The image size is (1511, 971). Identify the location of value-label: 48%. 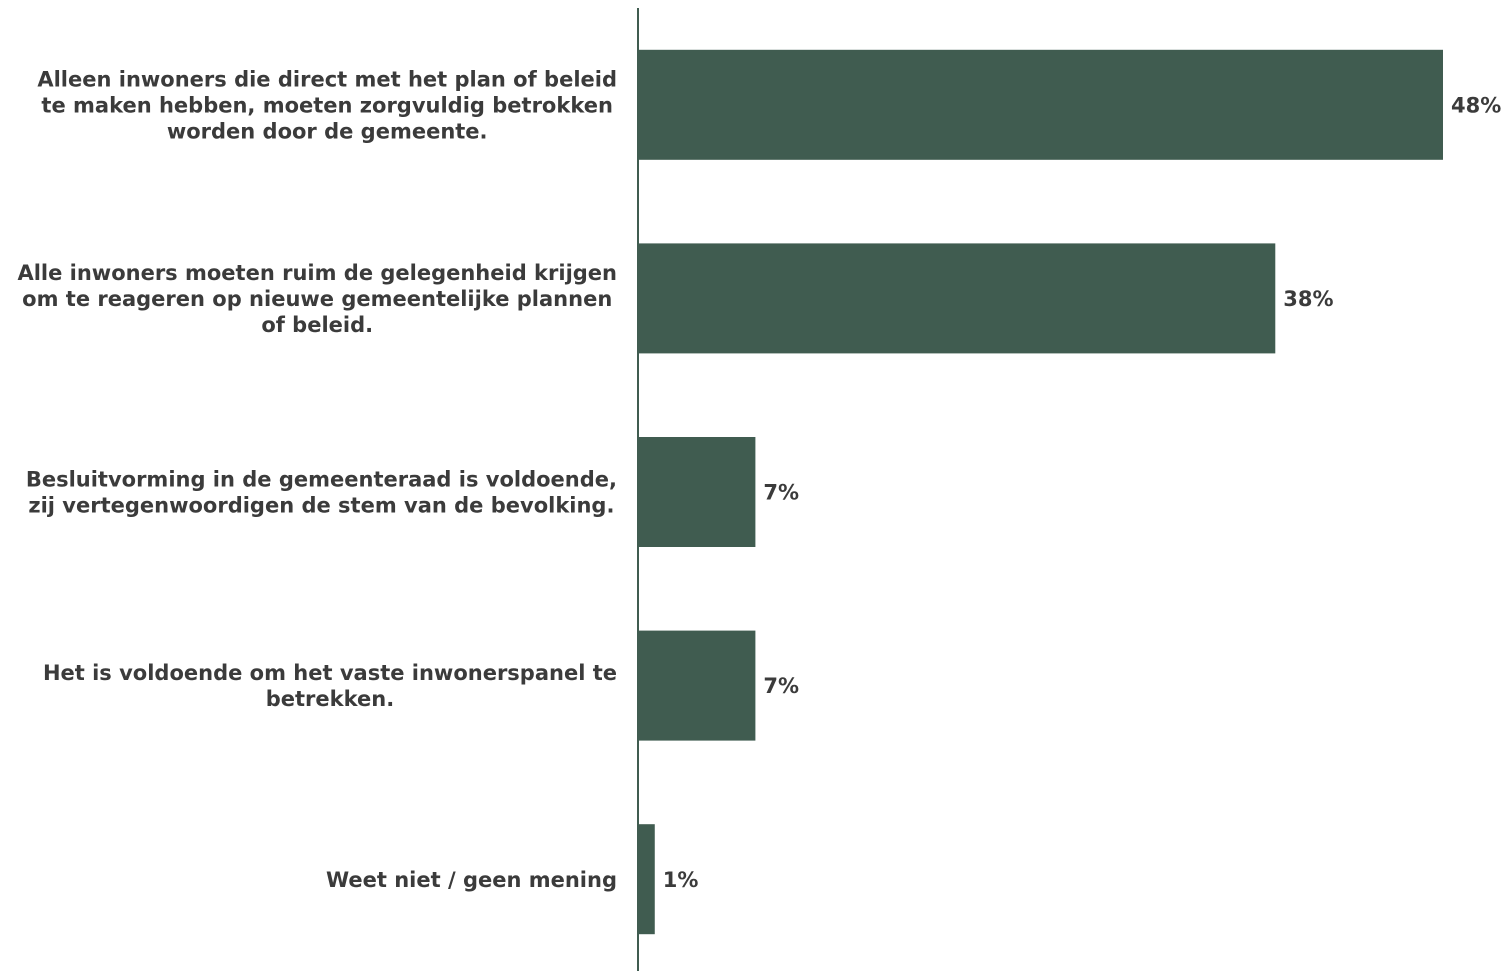
(1476, 105).